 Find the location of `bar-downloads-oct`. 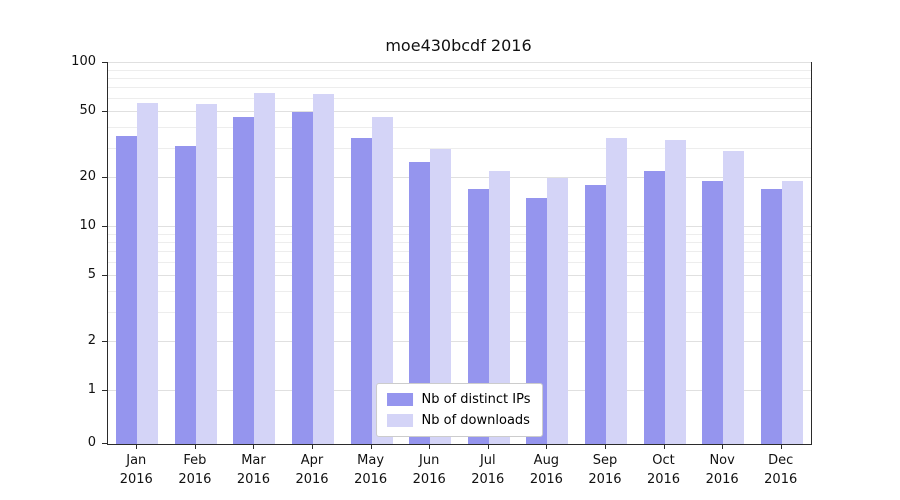

bar-downloads-oct is located at coordinates (675, 291).